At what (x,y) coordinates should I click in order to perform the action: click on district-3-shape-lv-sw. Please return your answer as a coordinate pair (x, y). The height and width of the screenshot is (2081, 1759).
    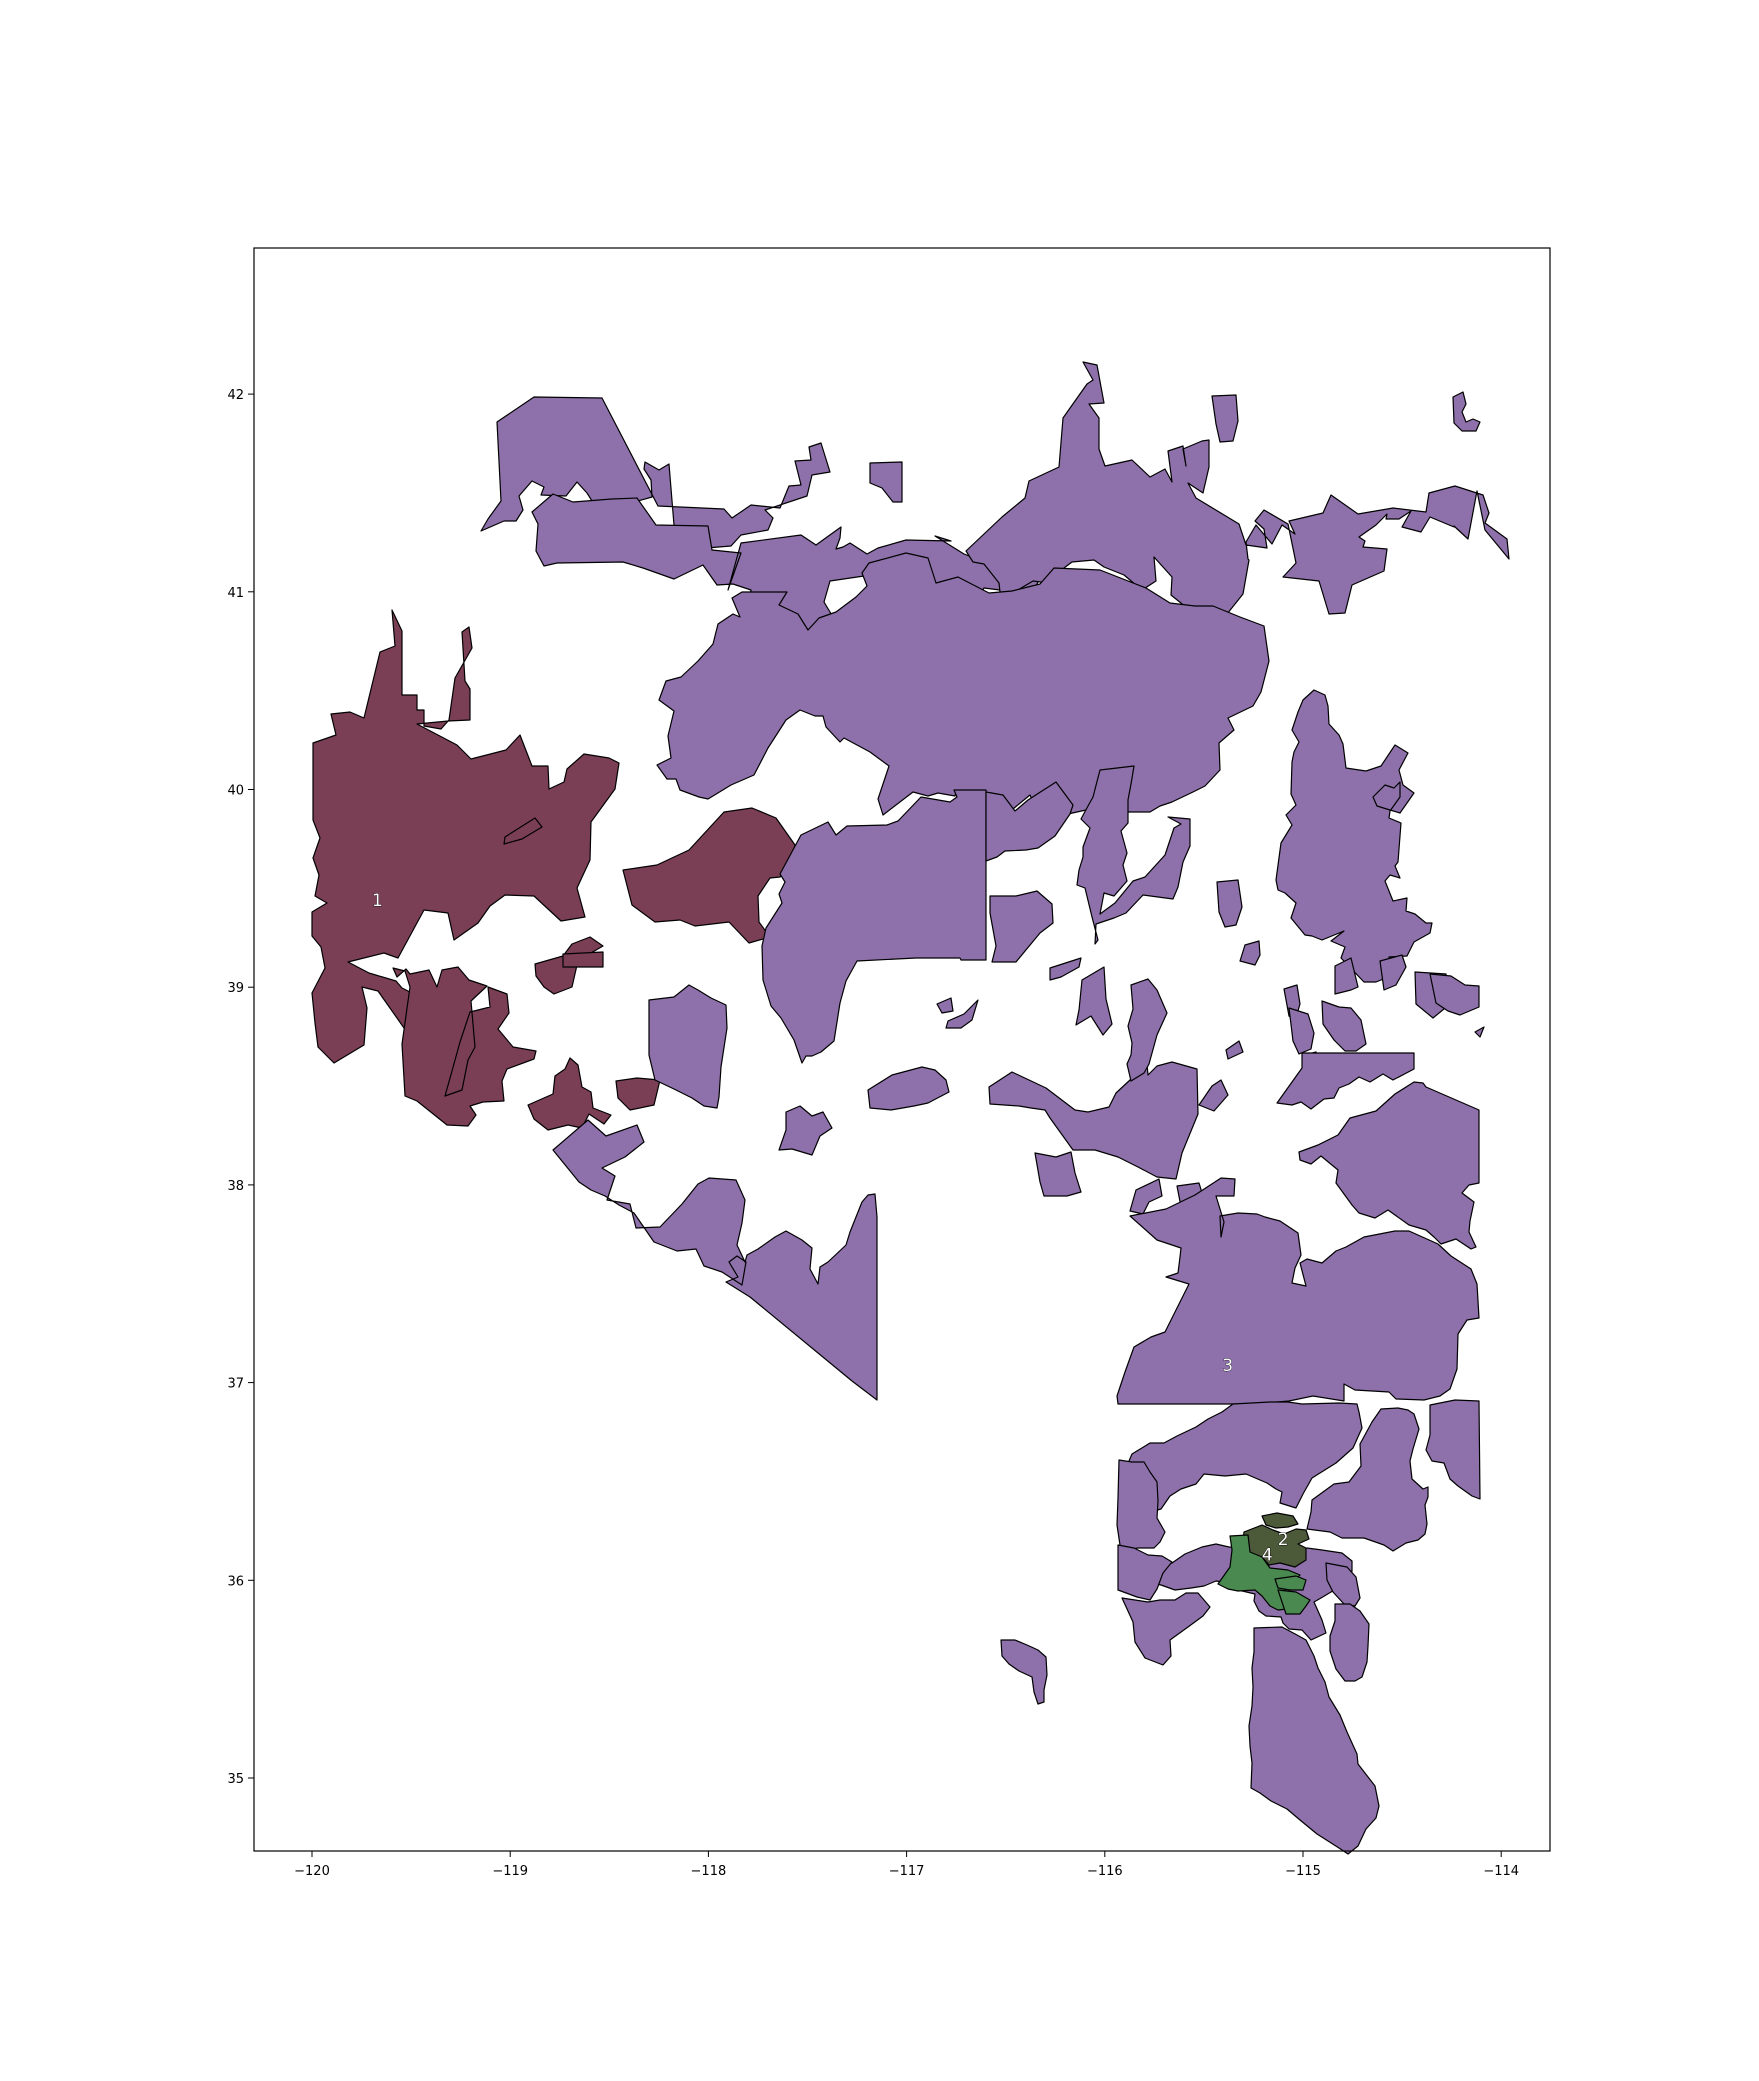
    Looking at the image, I should click on (1166, 1629).